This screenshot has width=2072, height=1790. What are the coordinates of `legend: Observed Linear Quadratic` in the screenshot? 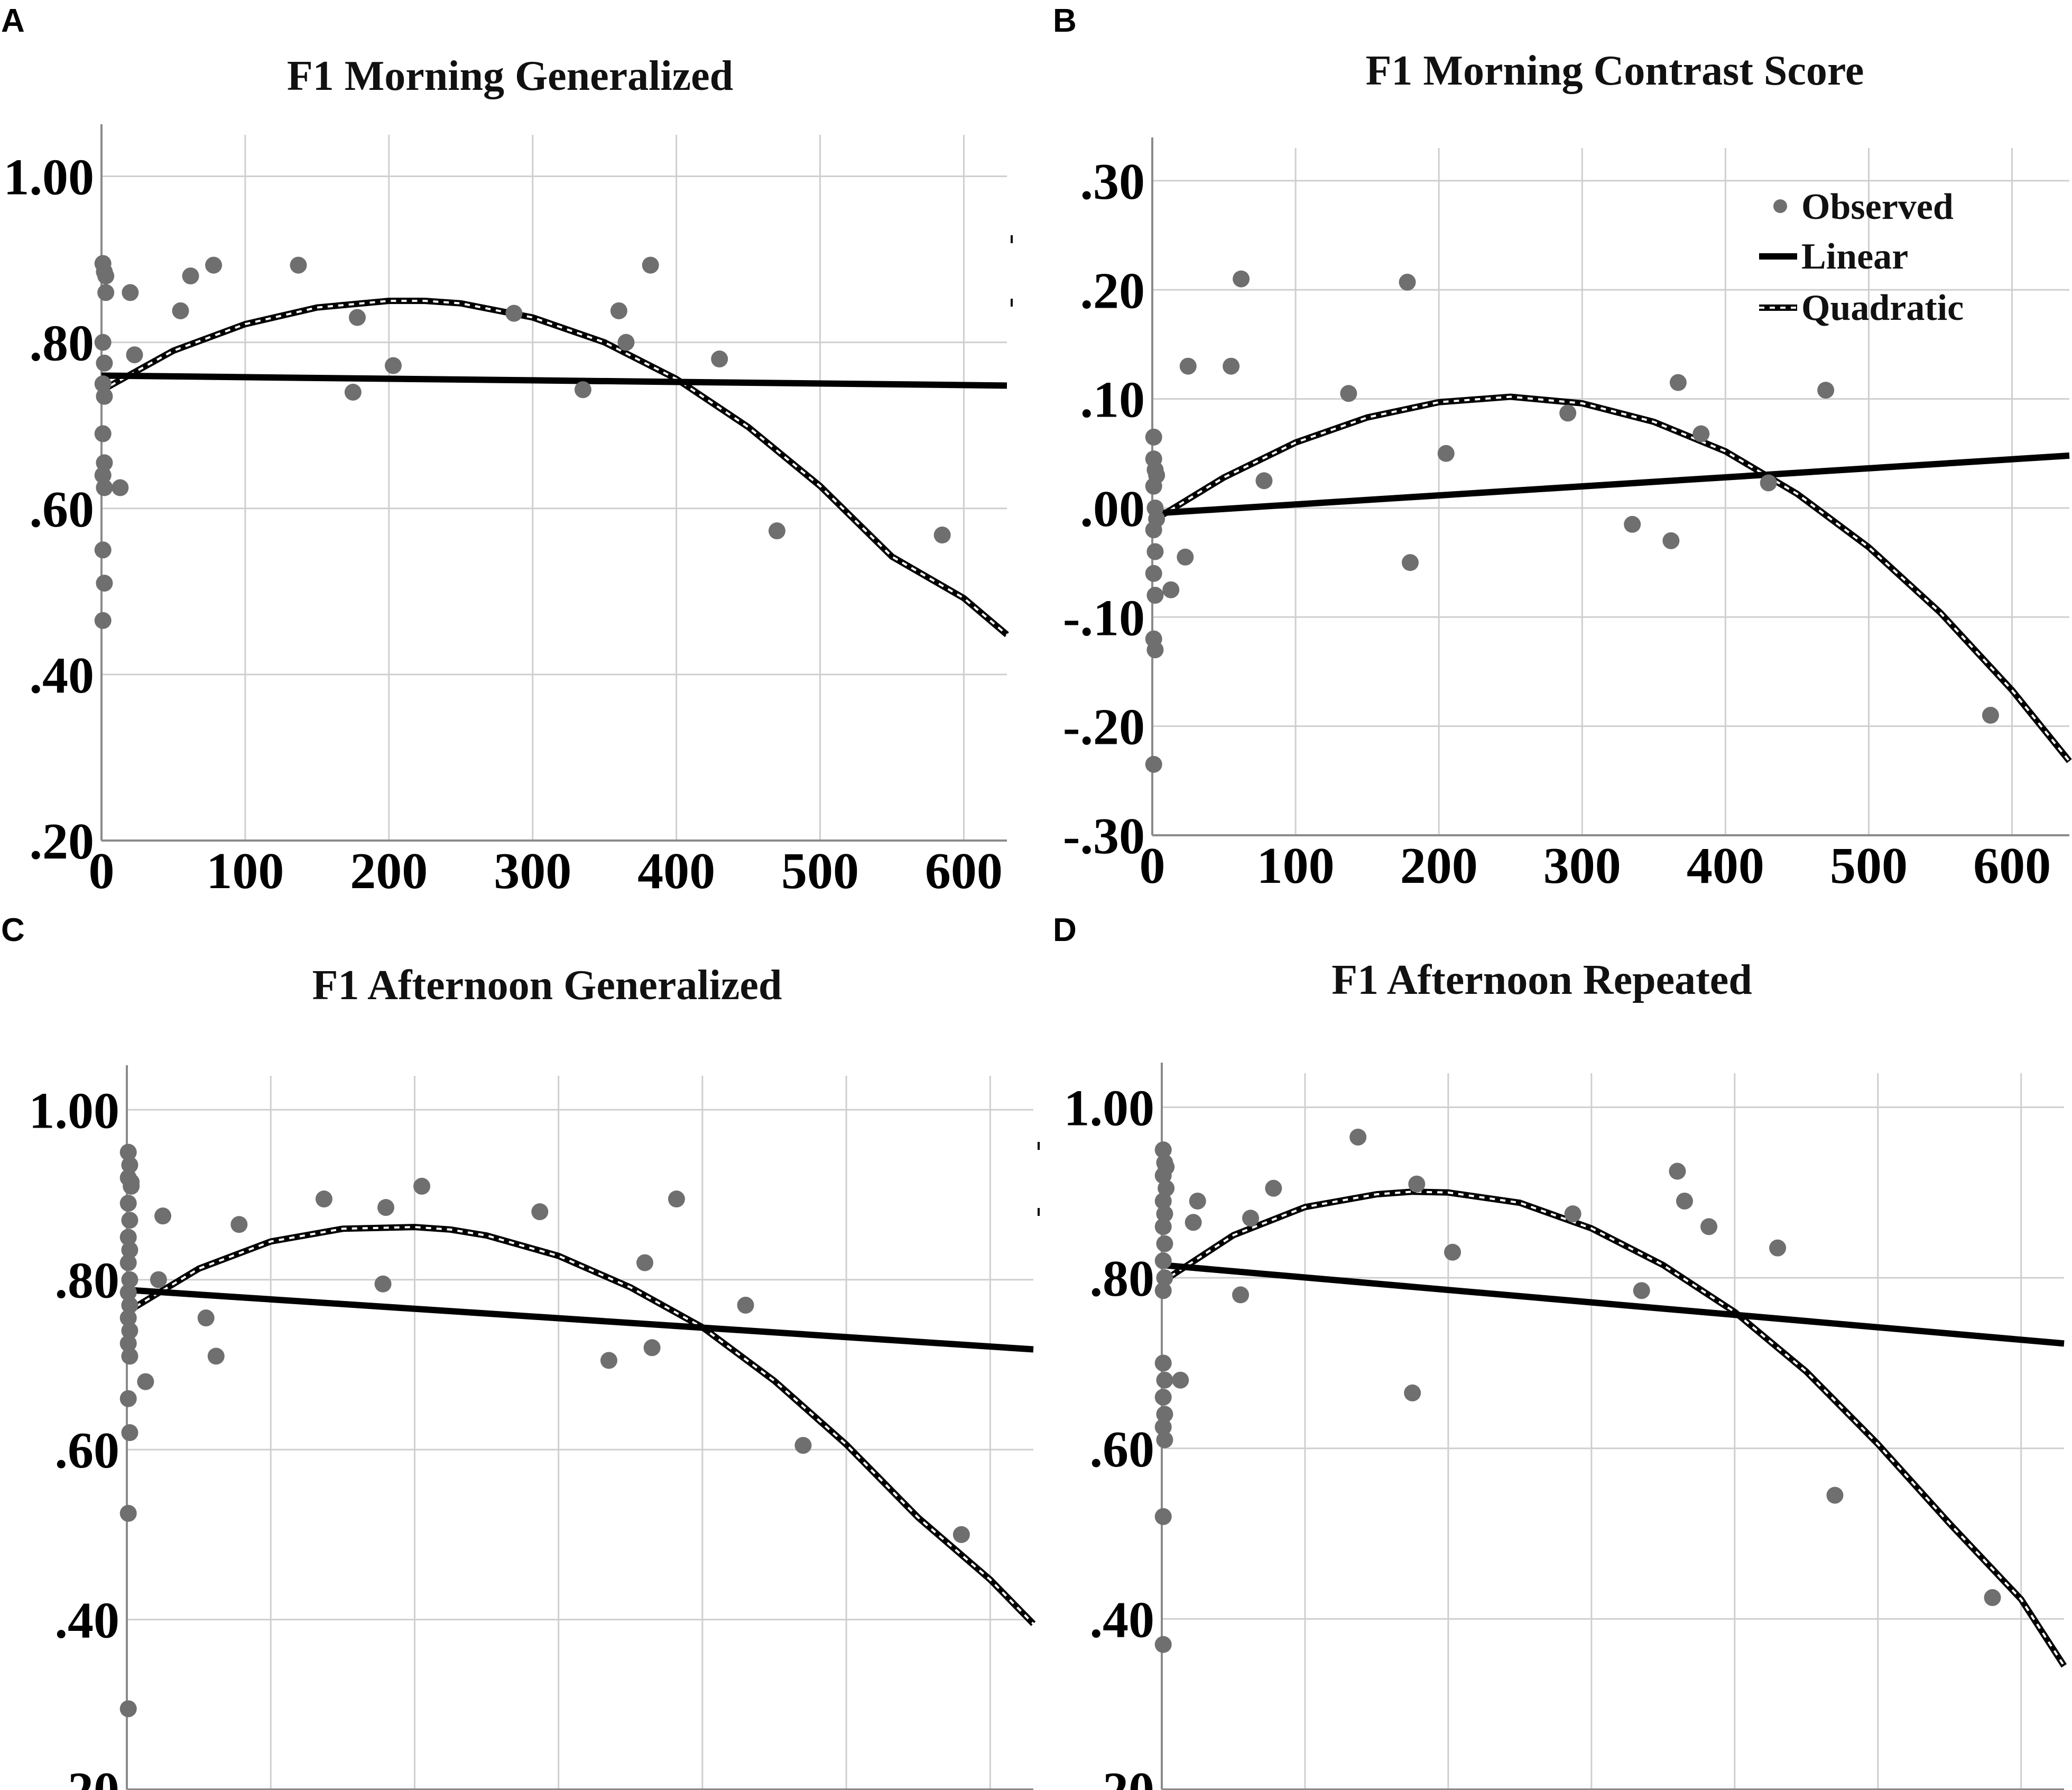 It's located at (1861, 257).